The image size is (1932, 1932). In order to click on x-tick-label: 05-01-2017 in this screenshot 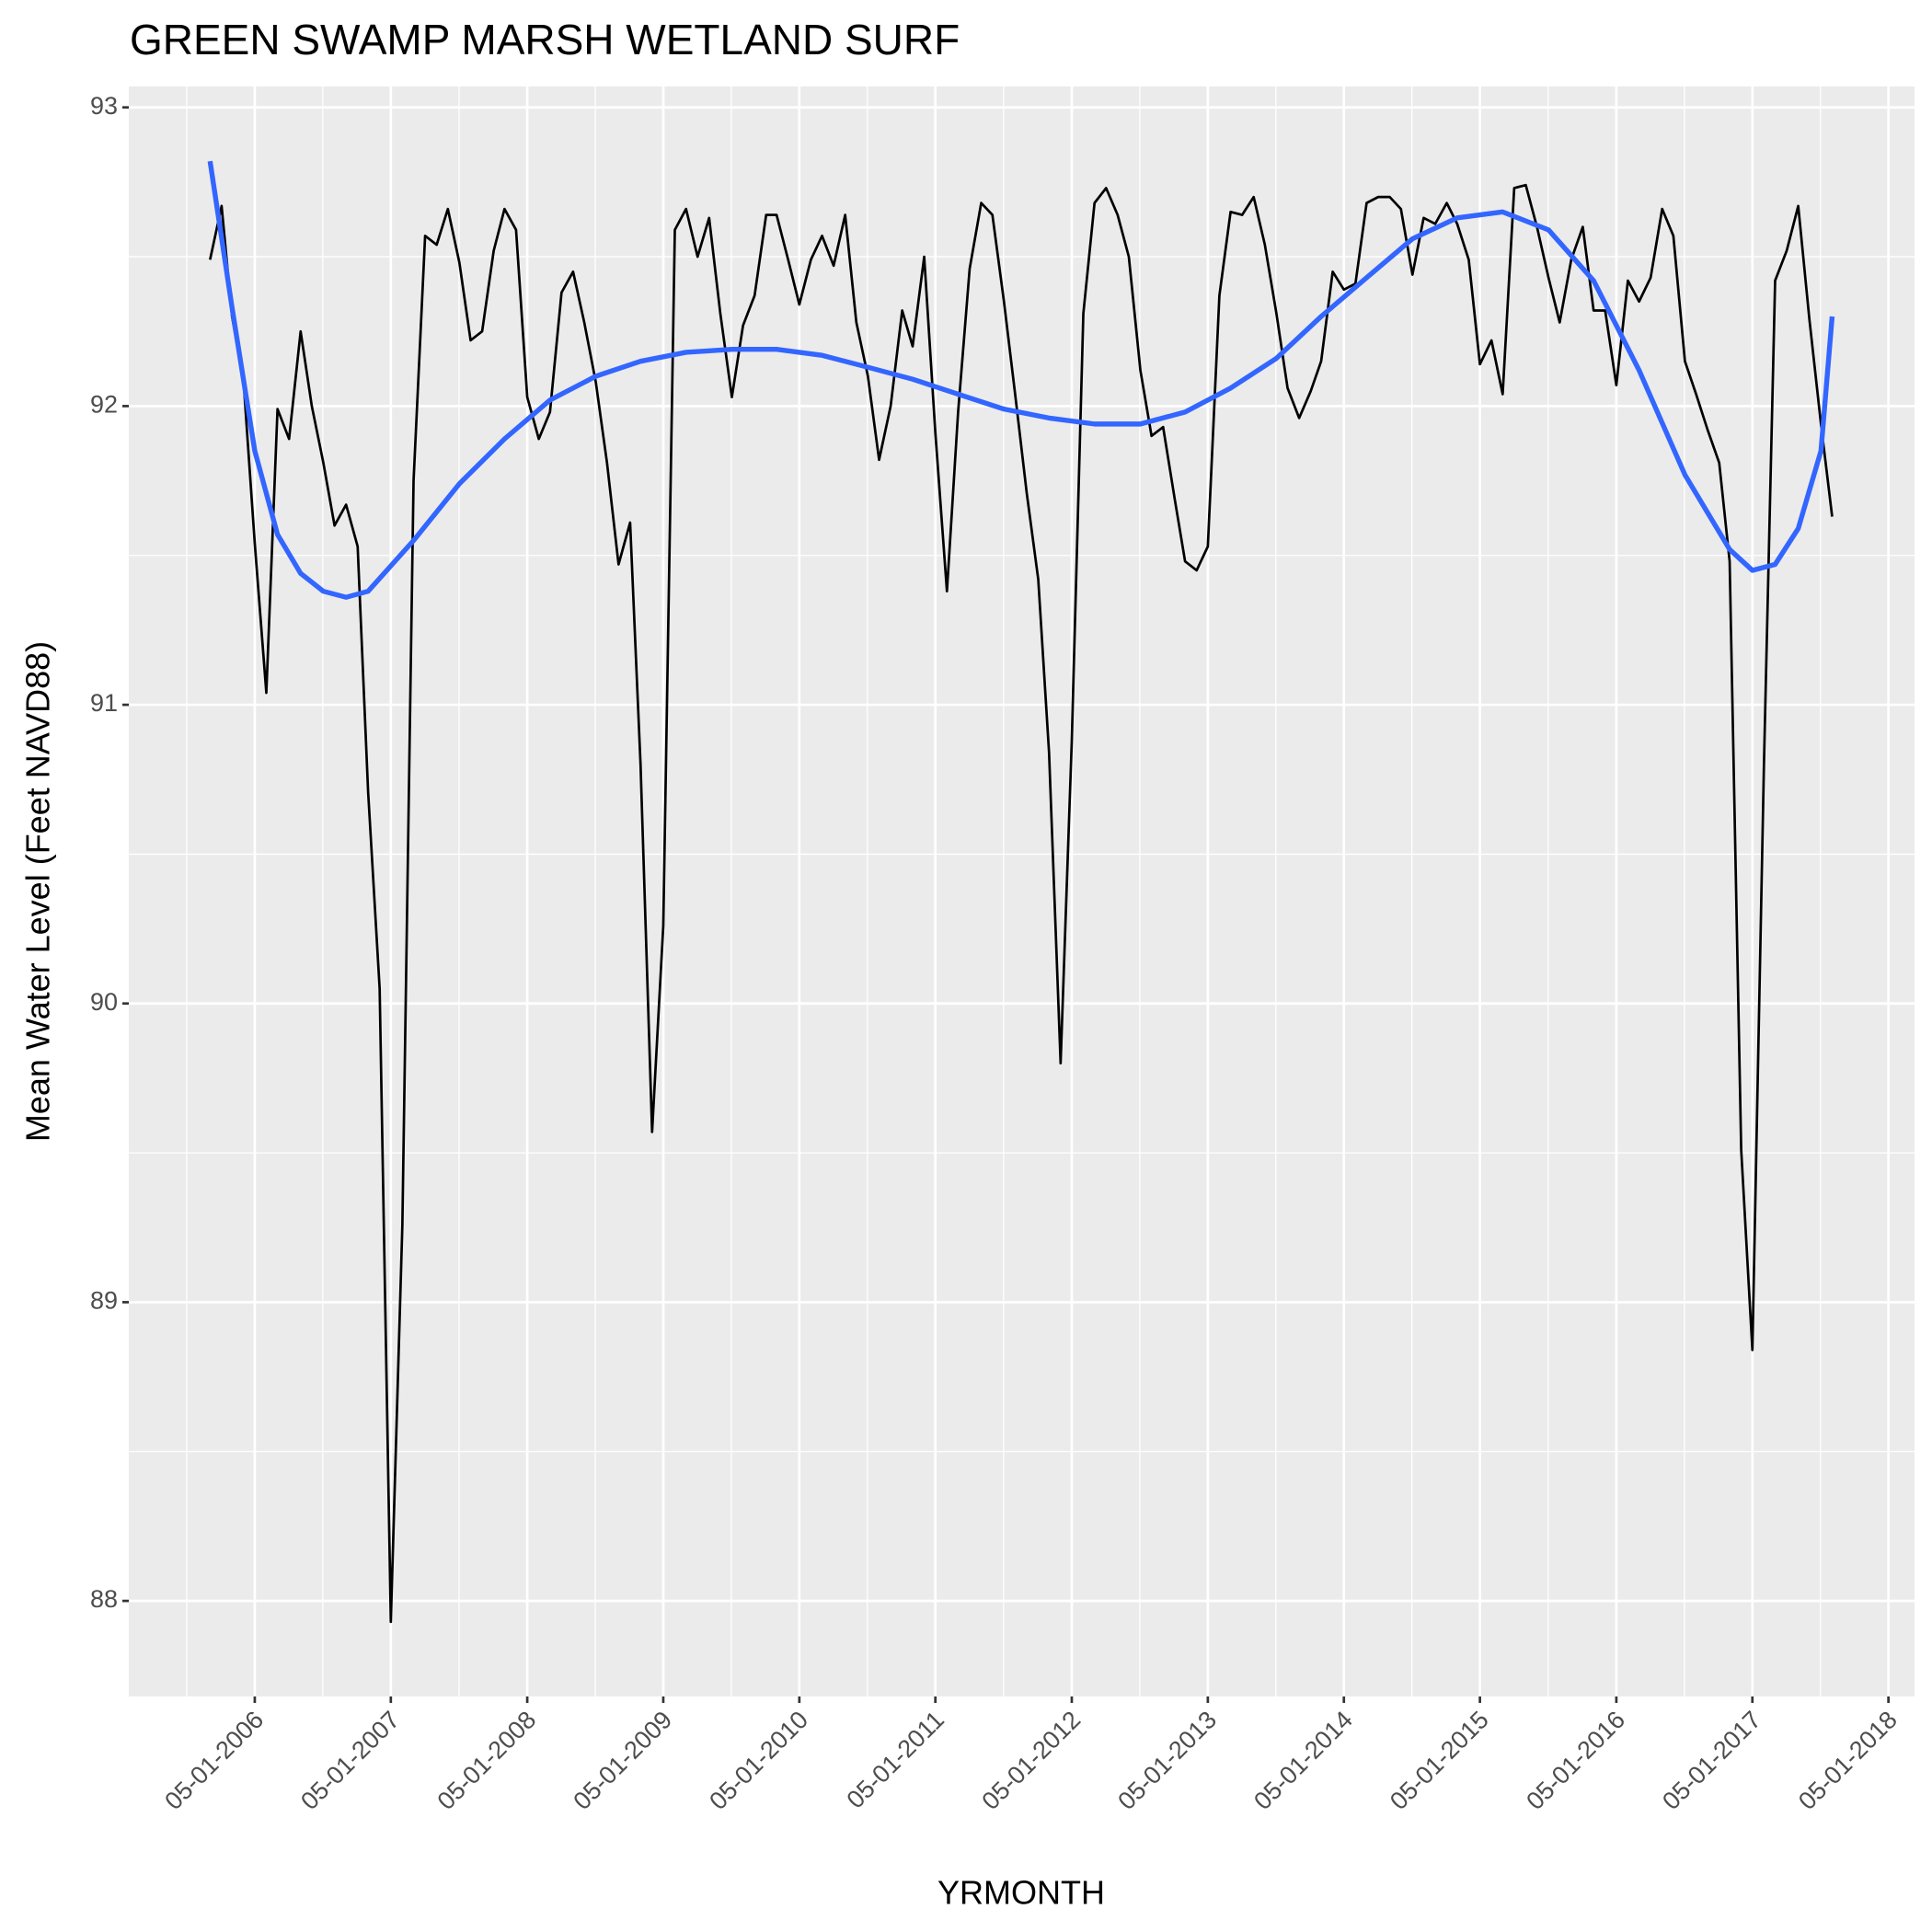, I will do `click(1711, 1760)`.